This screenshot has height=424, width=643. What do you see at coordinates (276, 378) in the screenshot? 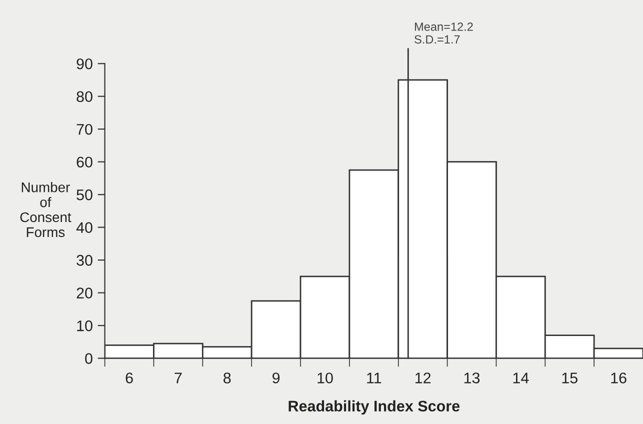
I see `x-tick-label: 9` at bounding box center [276, 378].